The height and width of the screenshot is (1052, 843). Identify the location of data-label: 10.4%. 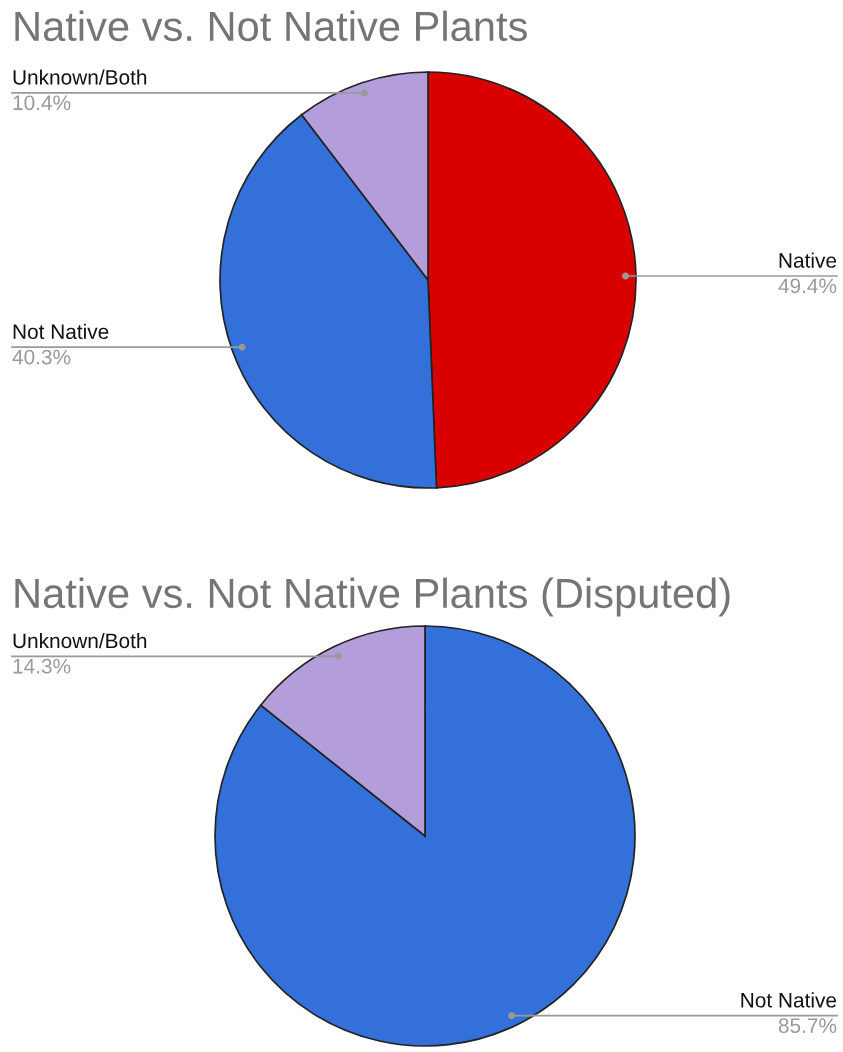
(42, 103).